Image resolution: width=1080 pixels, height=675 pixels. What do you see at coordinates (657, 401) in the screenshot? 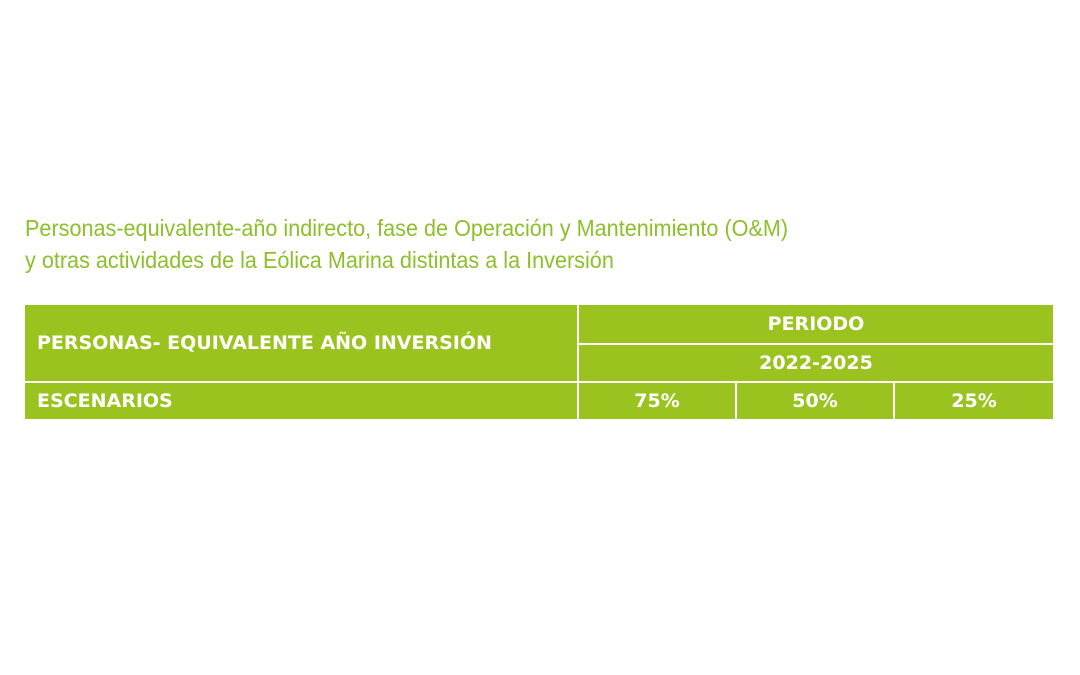
I see `scenario-cell-75: 75%` at bounding box center [657, 401].